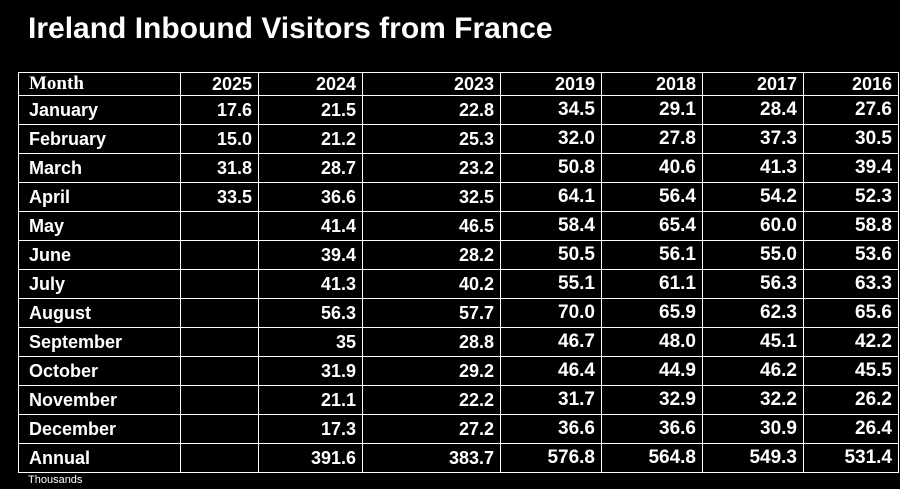  What do you see at coordinates (851, 313) in the screenshot?
I see `value-cell: 65.6` at bounding box center [851, 313].